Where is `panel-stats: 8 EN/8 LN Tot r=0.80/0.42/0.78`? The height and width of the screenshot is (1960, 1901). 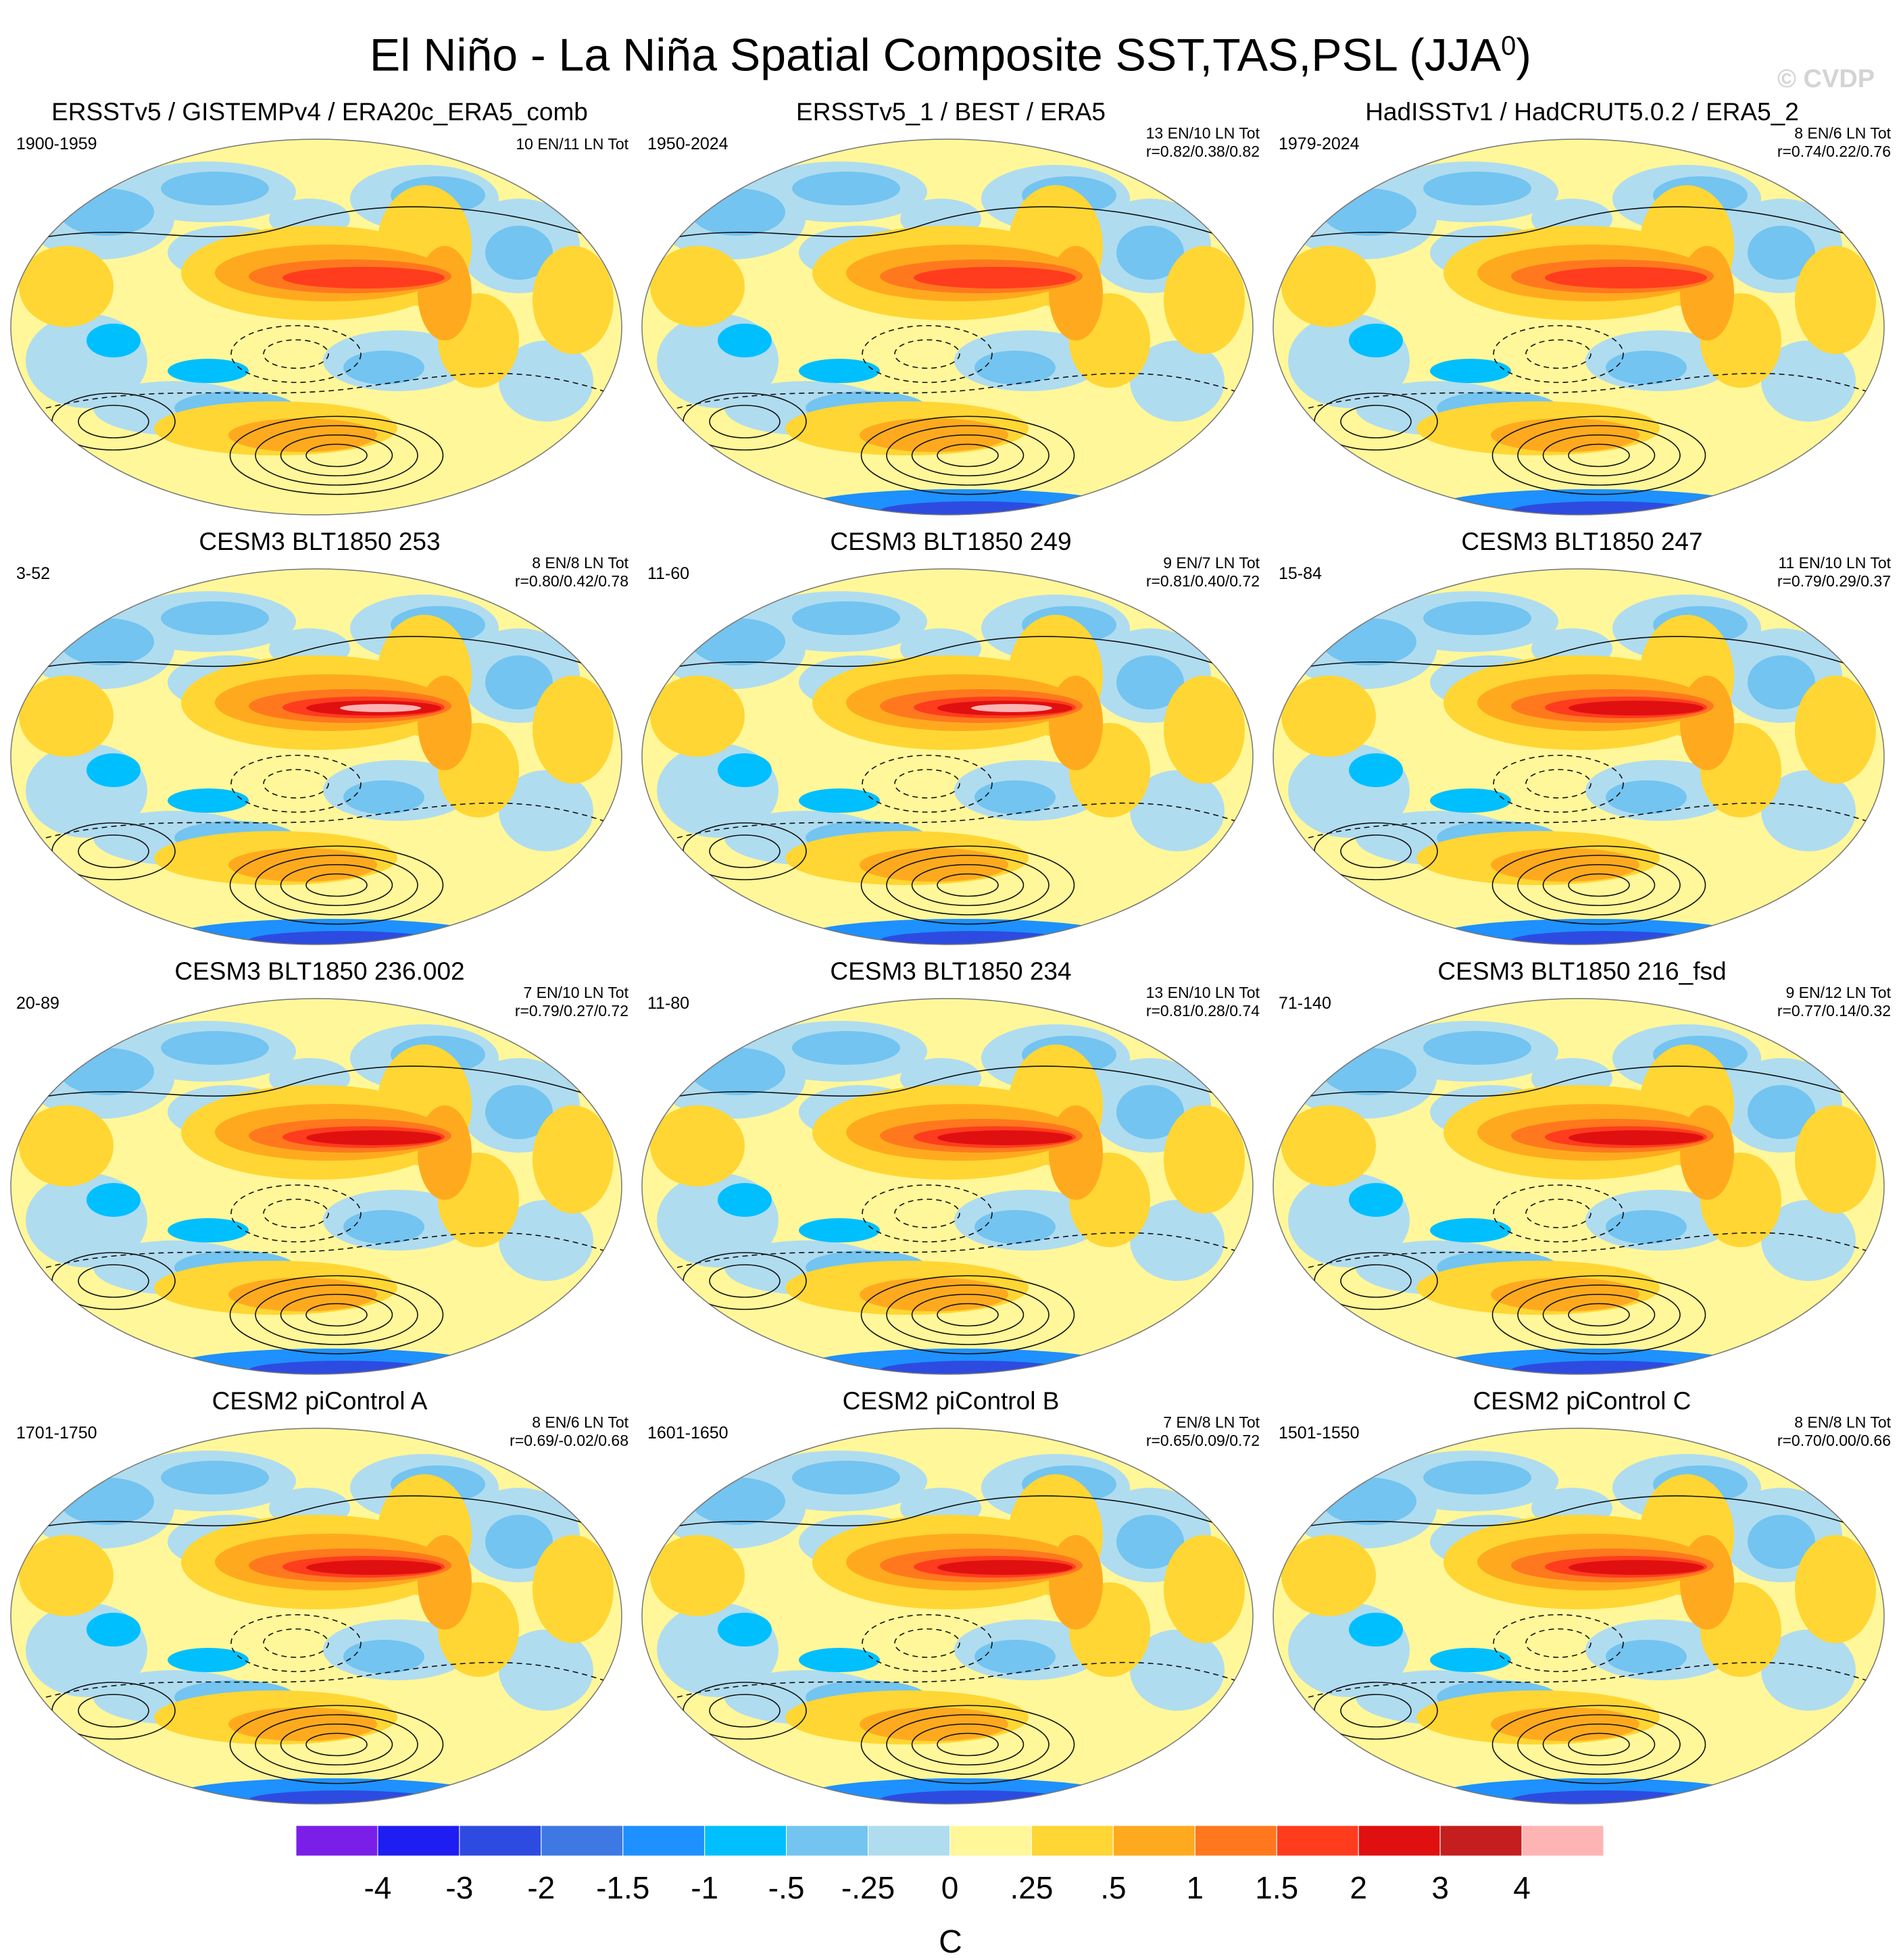 panel-stats: 8 EN/8 LN Tot r=0.80/0.42/0.78 is located at coordinates (571, 572).